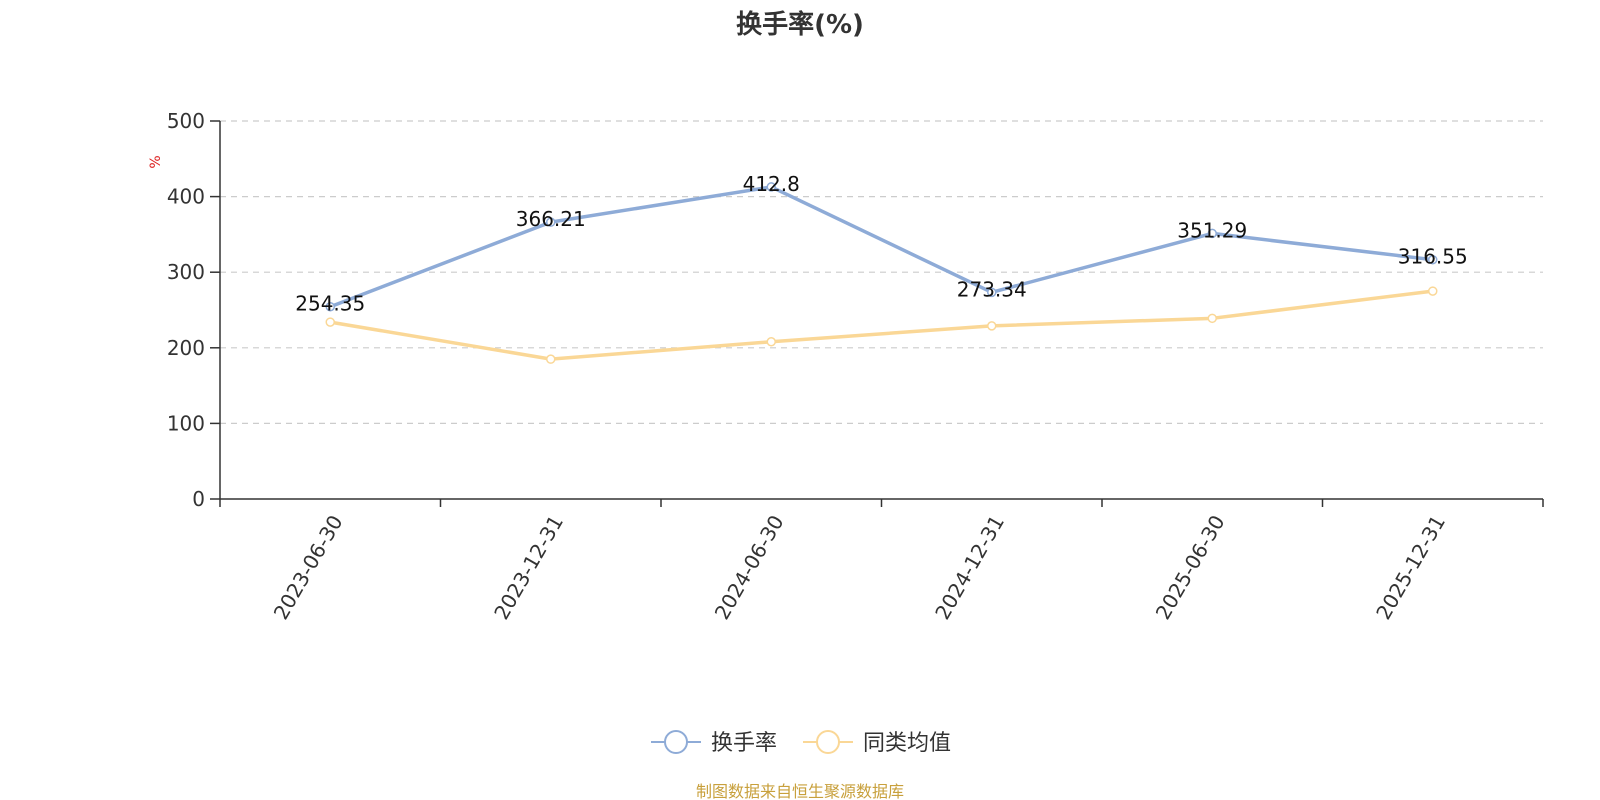 Image resolution: width=1600 pixels, height=800 pixels. Describe the element at coordinates (969, 567) in the screenshot. I see `x-tick-label: 2024-12-31` at that location.